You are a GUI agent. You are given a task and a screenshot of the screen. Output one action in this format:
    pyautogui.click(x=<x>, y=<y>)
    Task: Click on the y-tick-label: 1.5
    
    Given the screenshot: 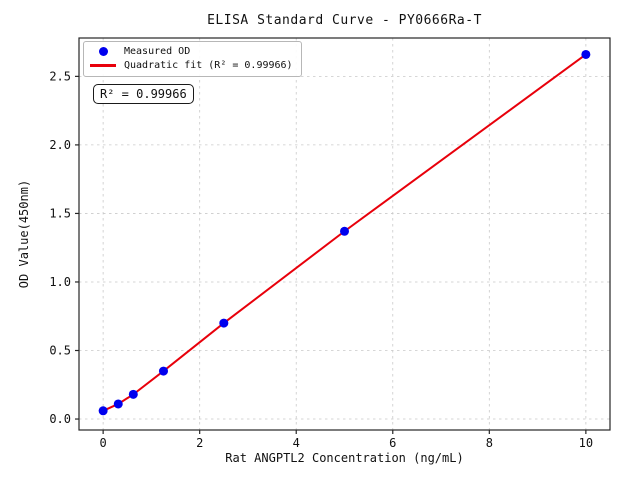 What is the action you would take?
    pyautogui.click(x=60, y=213)
    